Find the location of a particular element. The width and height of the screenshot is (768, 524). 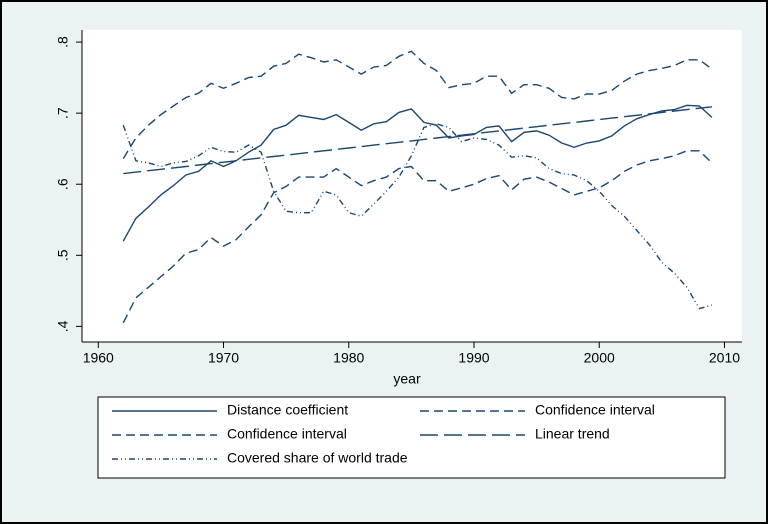

y-tick-label: .6 is located at coordinates (63, 184).